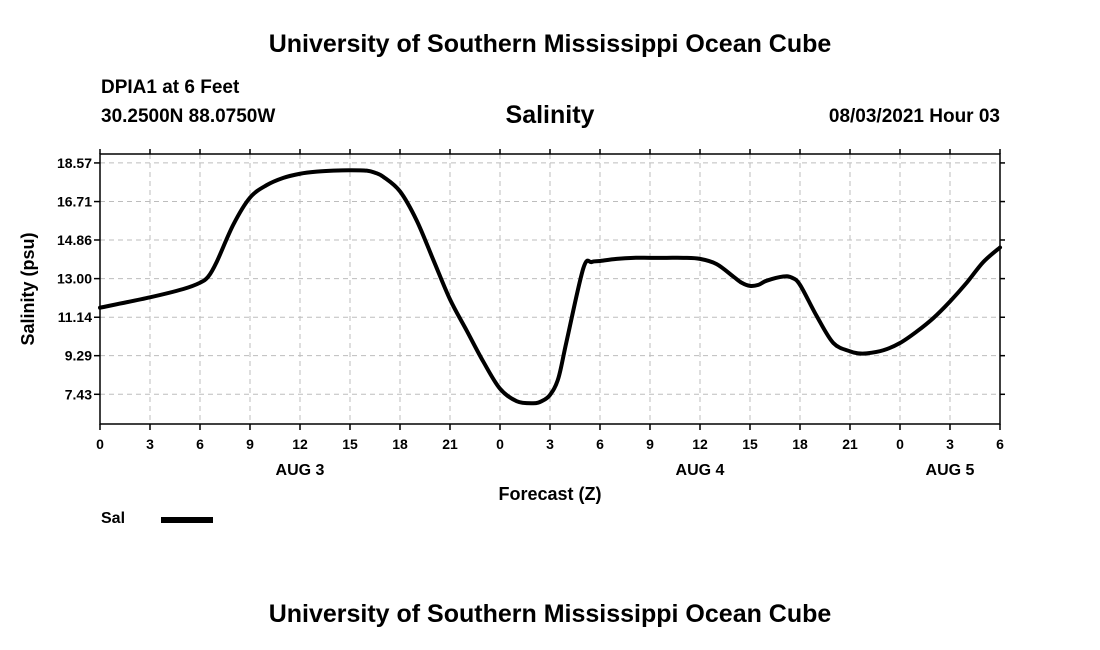  Describe the element at coordinates (187, 520) in the screenshot. I see `legend-swatch` at that location.